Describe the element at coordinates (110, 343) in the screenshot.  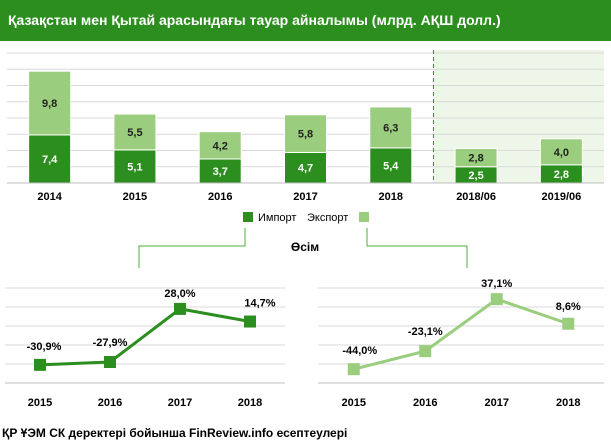
I see `data-label: -27,9%` at that location.